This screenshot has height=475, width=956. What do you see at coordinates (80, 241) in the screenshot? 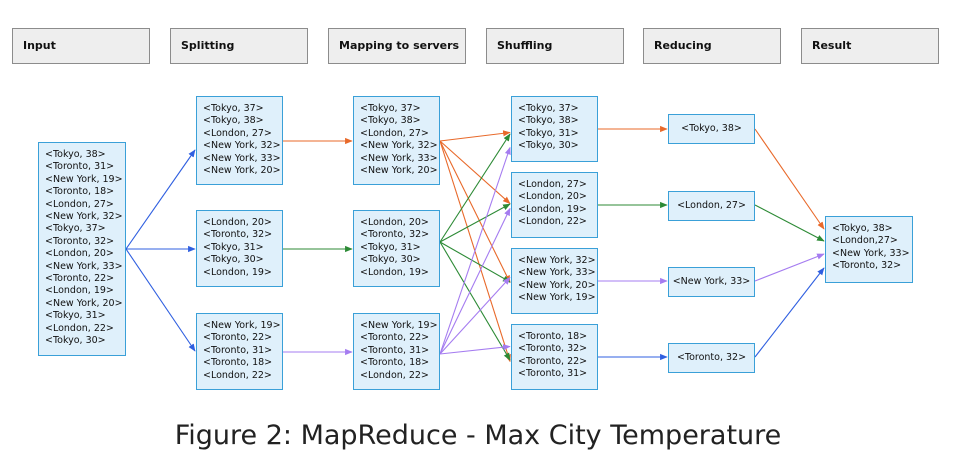
I see `input-line: <Toronto, 32>` at bounding box center [80, 241].